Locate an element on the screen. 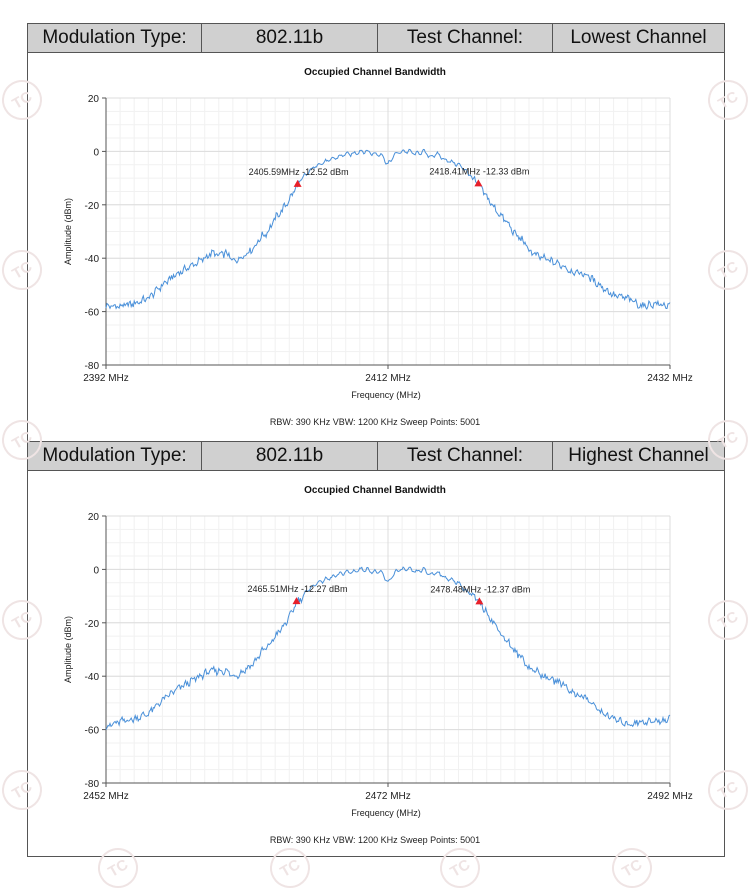  x-tick-label: 2472 MHz is located at coordinates (388, 796).